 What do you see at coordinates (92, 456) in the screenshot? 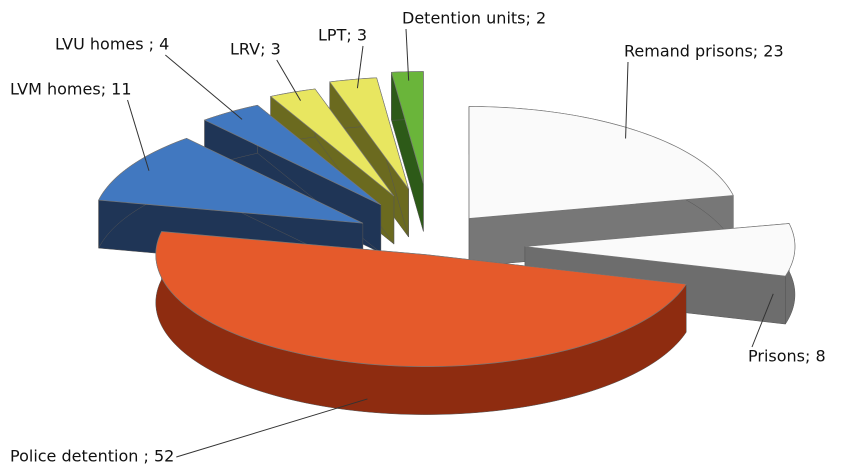
I see `data-label: Police detention ; 52` at bounding box center [92, 456].